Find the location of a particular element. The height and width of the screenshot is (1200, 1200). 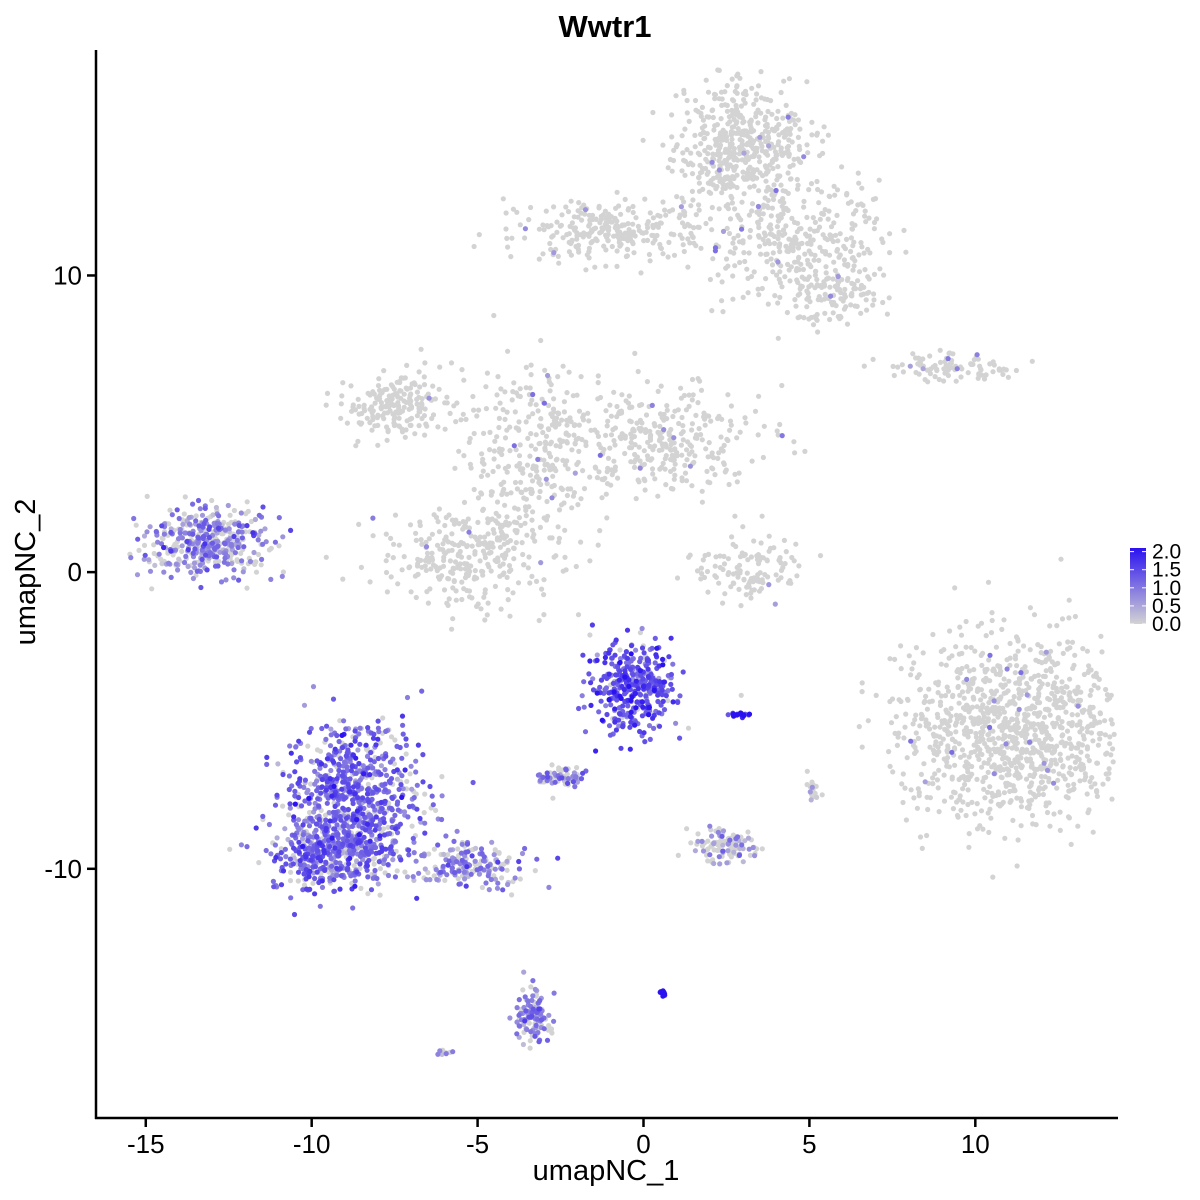

cell-point-small-right-purple is located at coordinates (718, 832).